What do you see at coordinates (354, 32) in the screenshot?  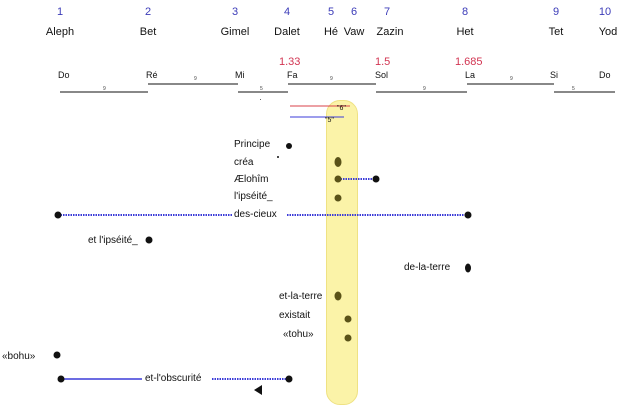 I see `letter-name: Vaw` at bounding box center [354, 32].